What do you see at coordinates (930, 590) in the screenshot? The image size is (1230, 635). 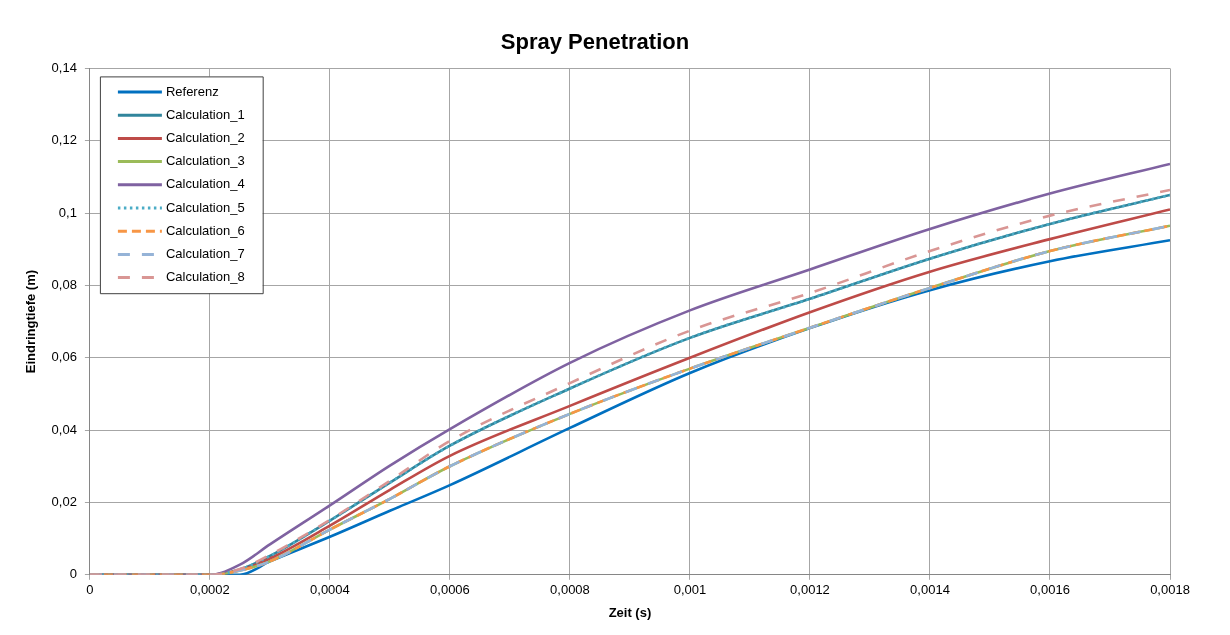 I see `x-tick-label: 0,0014` at bounding box center [930, 590].